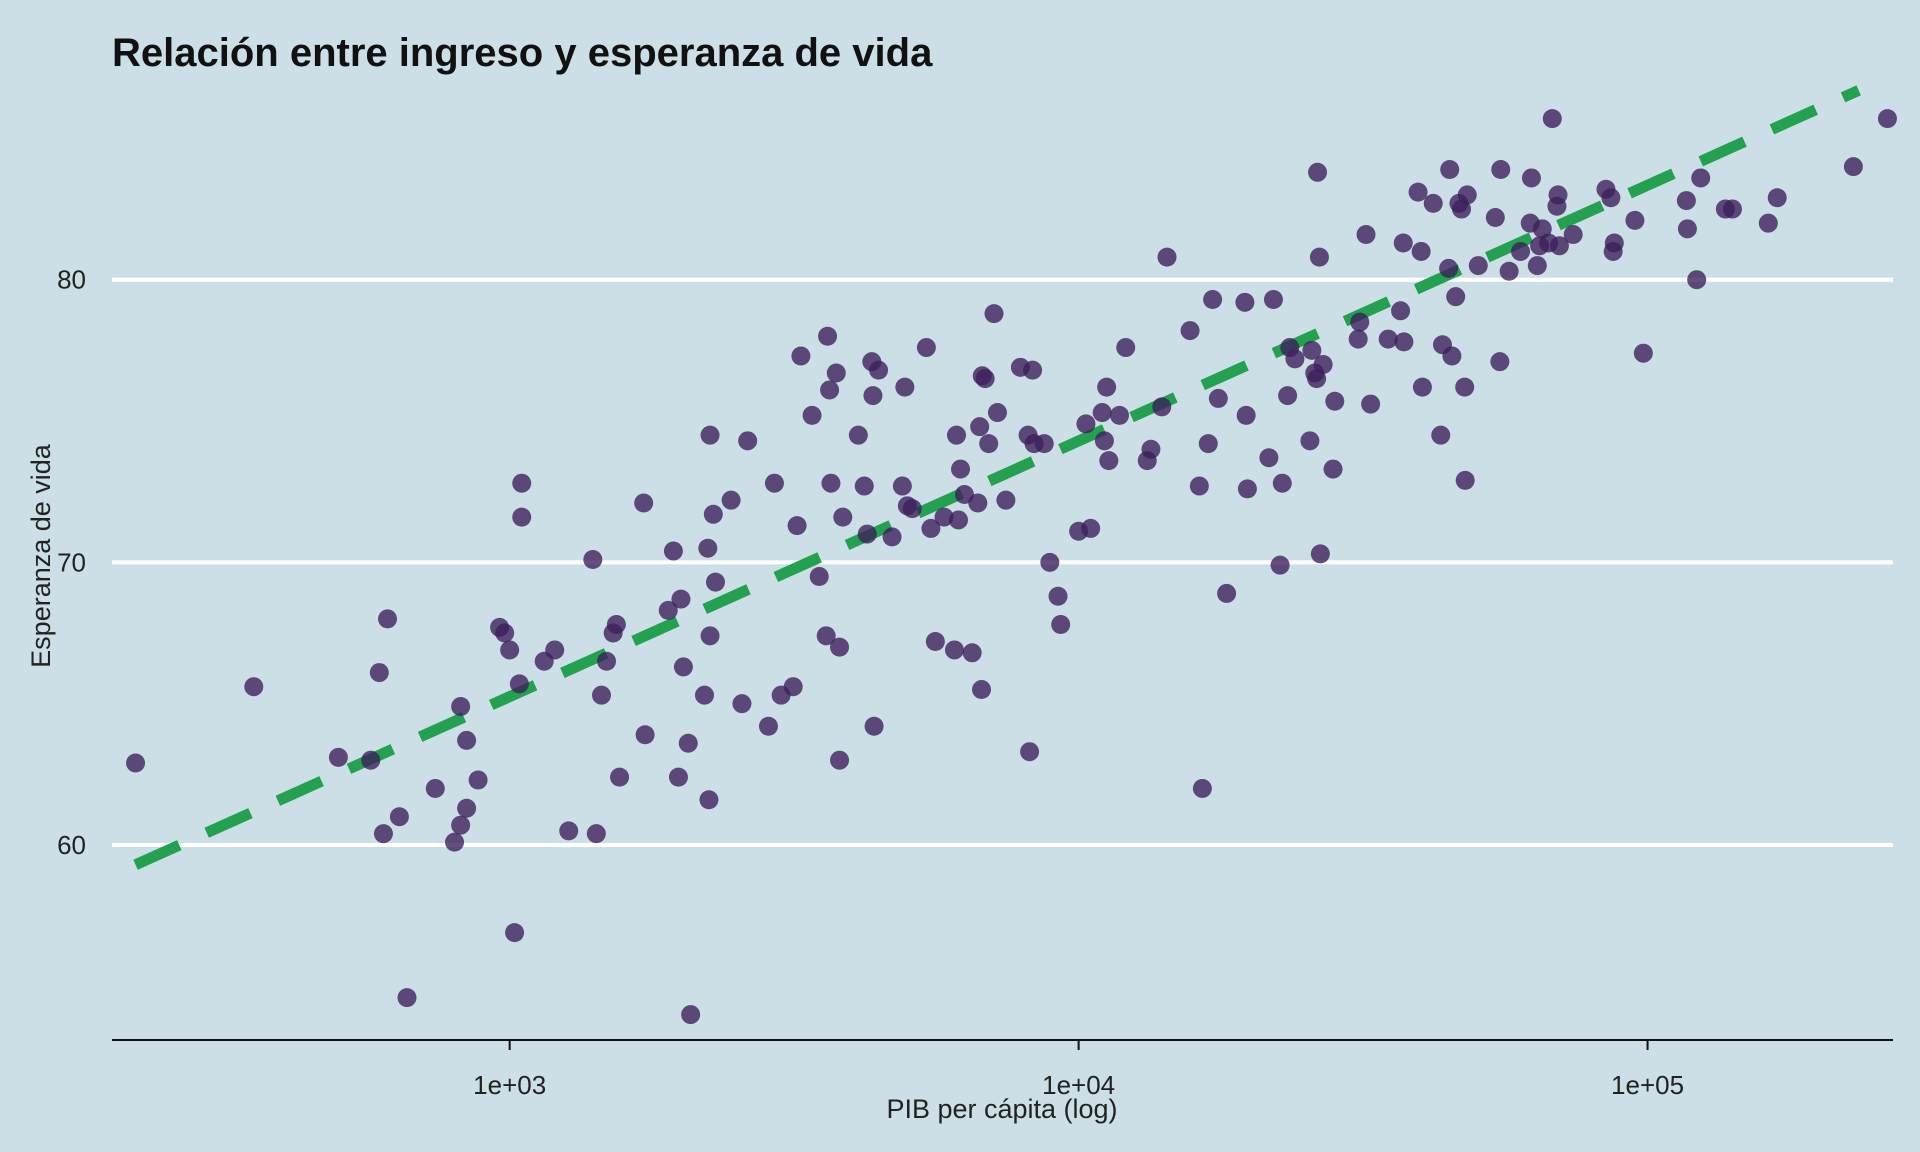  What do you see at coordinates (1647, 1085) in the screenshot?
I see `x-tick-label: 1e+05` at bounding box center [1647, 1085].